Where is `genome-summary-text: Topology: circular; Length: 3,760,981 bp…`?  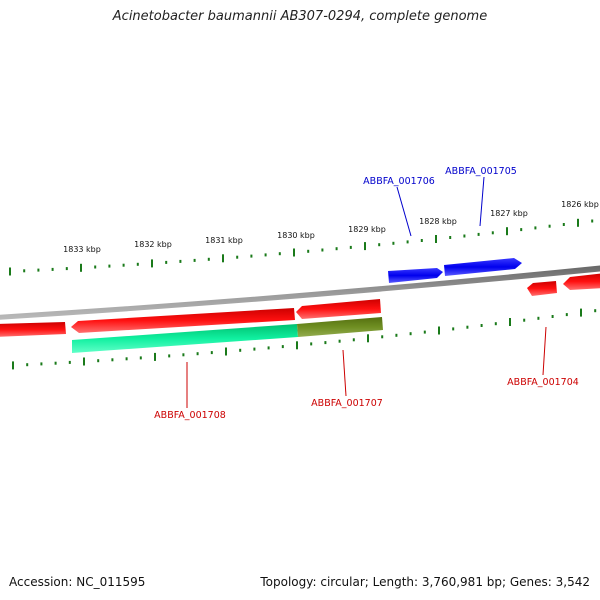
genome-summary-text: Topology: circular; Length: 3,760,981 bp… is located at coordinates (425, 582).